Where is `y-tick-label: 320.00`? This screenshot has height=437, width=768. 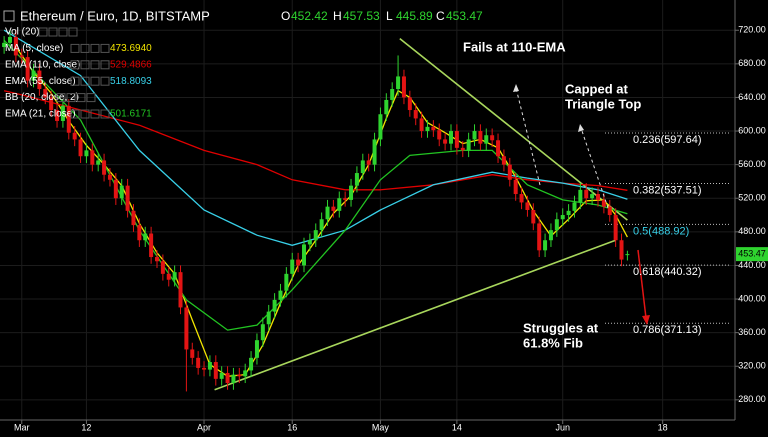
y-tick-label: 320.00 is located at coordinates (752, 366).